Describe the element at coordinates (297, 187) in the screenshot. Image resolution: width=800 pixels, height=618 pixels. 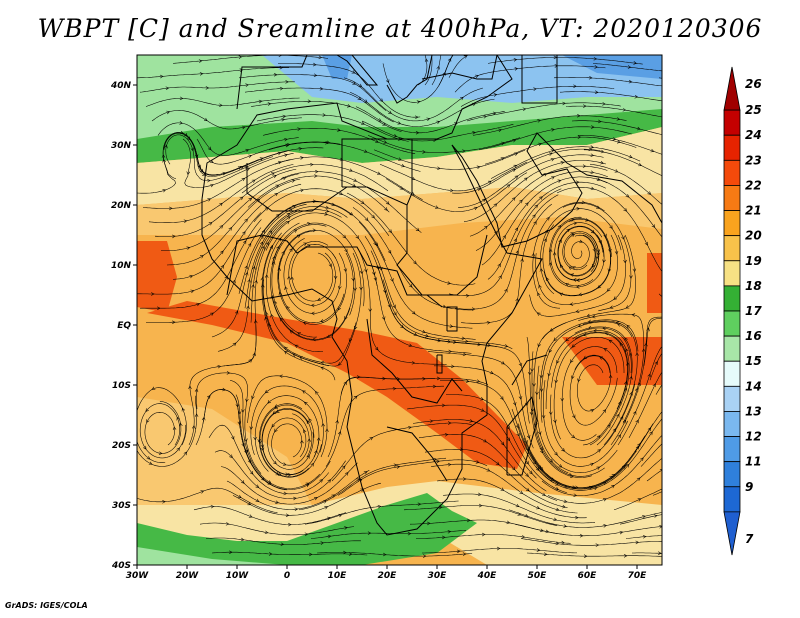
I see `algeria-mali-border` at that location.